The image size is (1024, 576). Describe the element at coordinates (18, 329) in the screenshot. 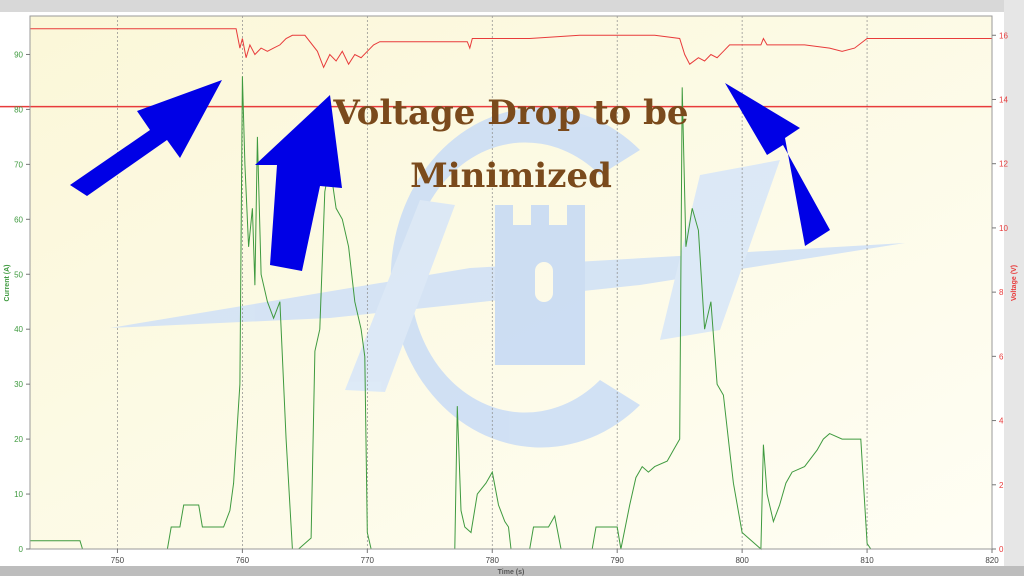

I see `y-left-tick-label: 40` at that location.